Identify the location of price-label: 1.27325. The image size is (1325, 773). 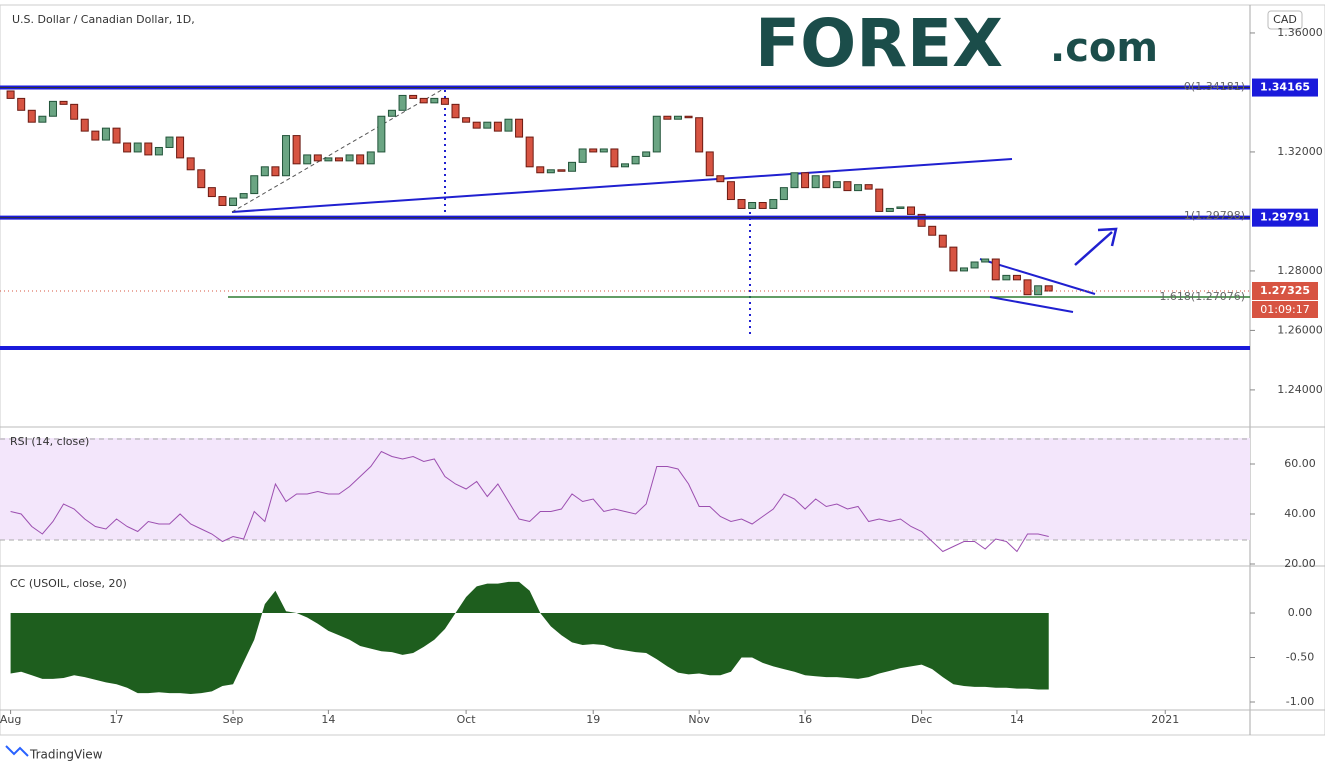
(1285, 290).